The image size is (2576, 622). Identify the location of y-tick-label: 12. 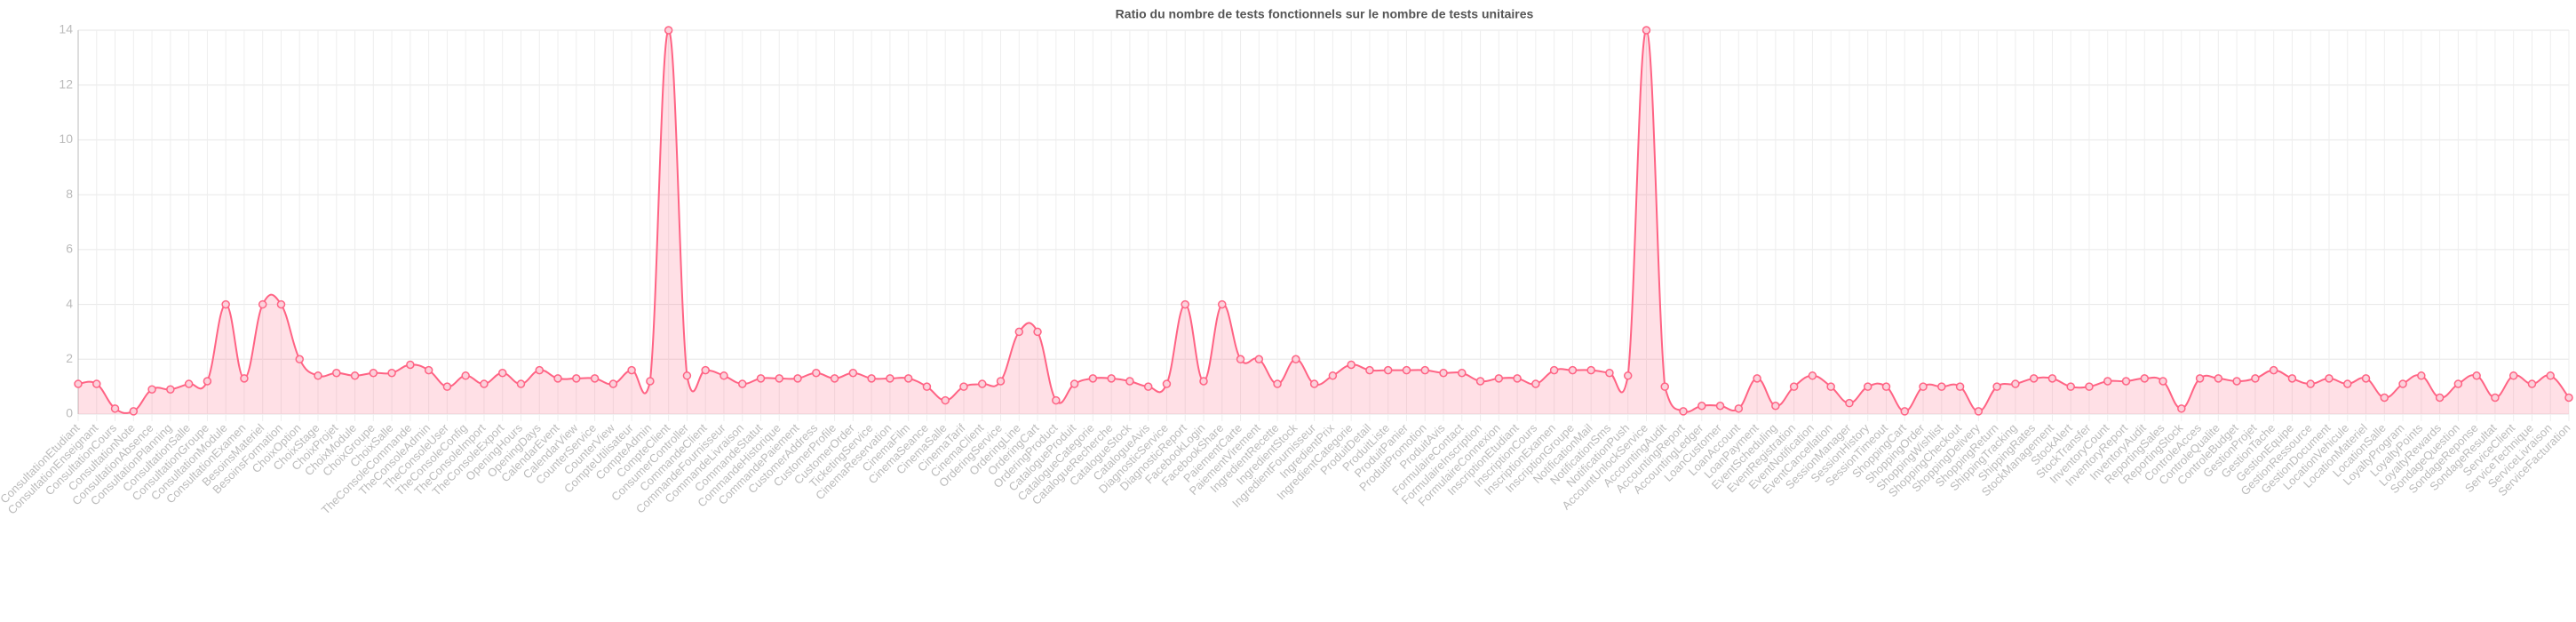
(66, 84).